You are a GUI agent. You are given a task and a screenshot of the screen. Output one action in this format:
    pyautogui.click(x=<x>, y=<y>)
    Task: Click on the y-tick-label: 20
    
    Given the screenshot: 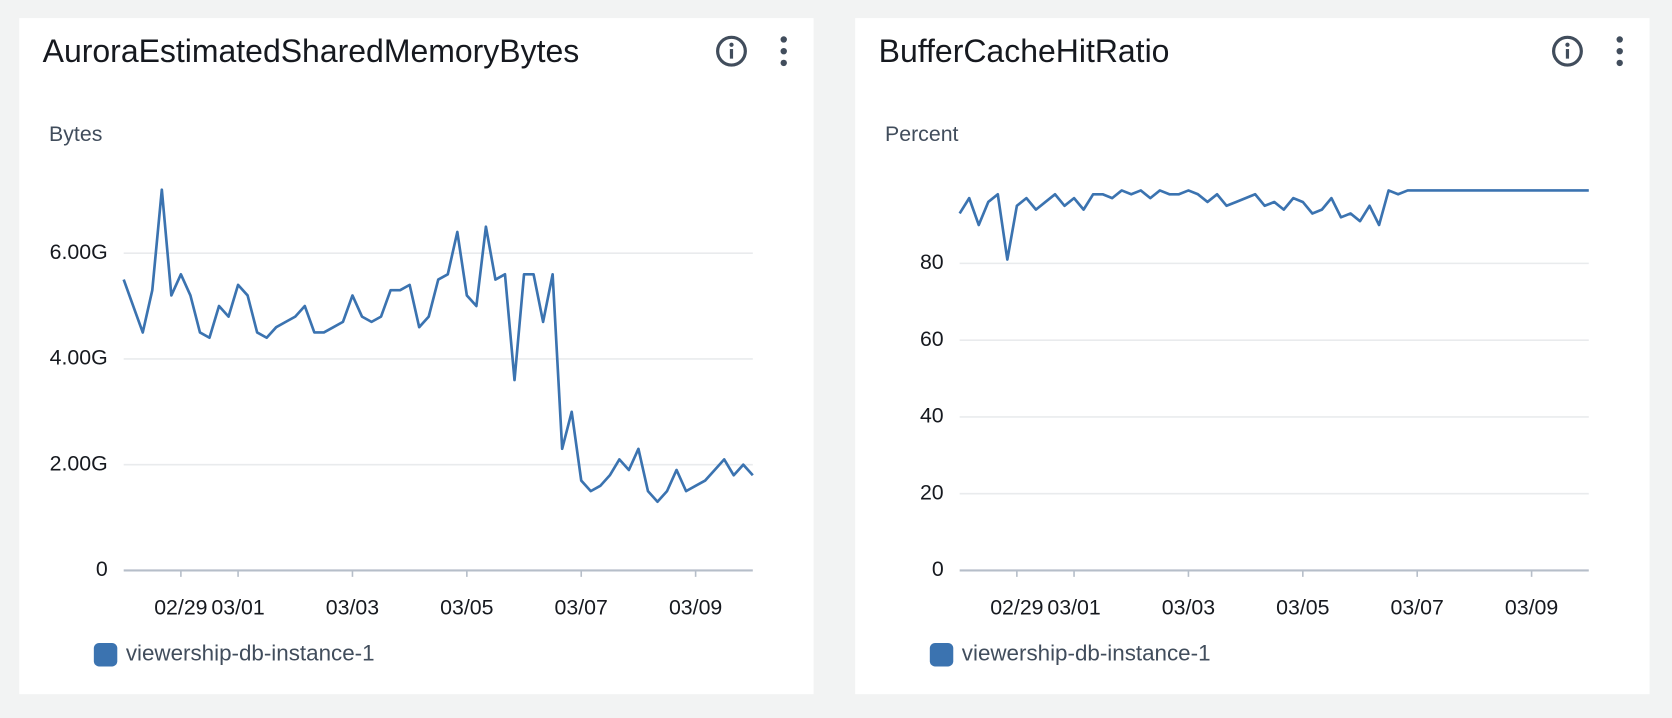 What is the action you would take?
    pyautogui.click(x=932, y=492)
    